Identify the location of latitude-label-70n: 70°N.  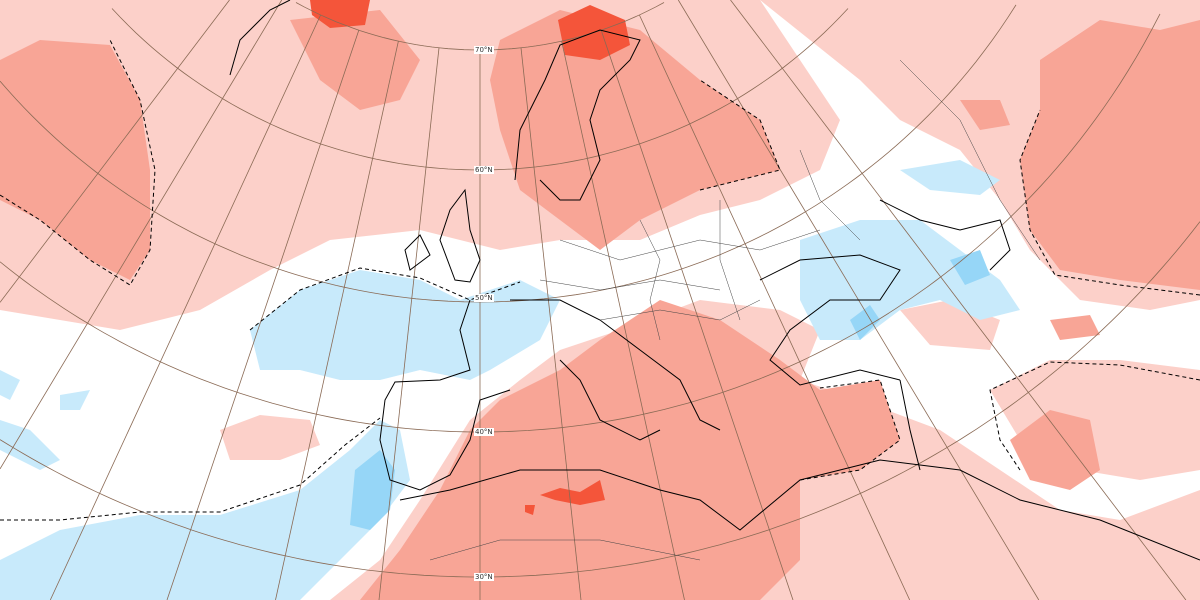
(484, 50).